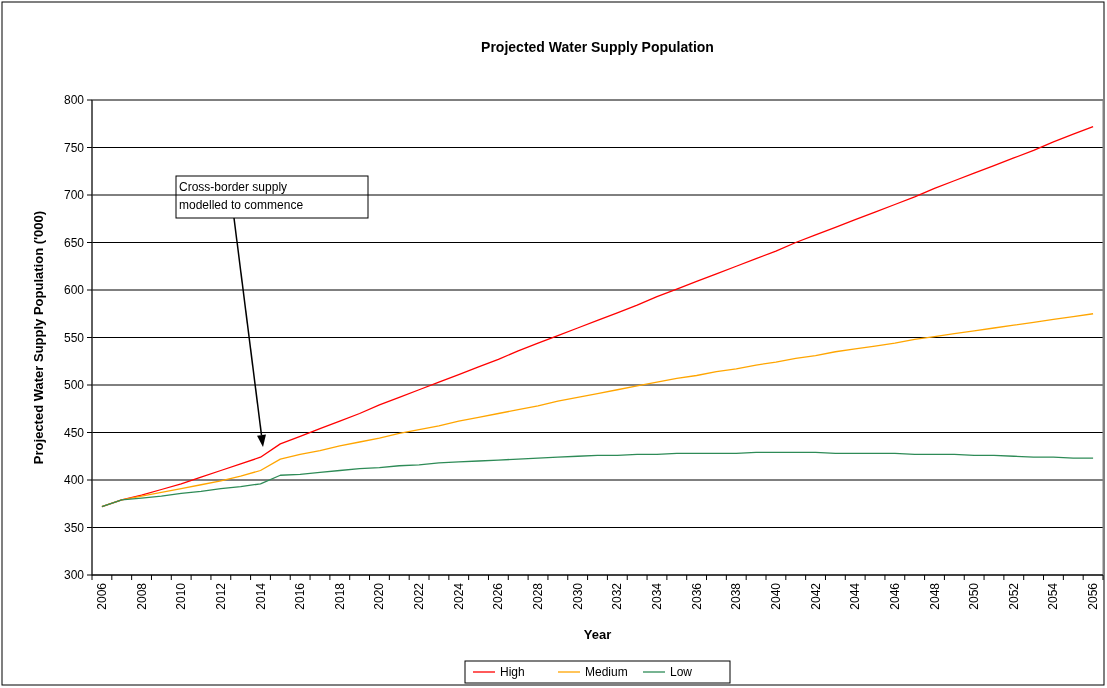 The image size is (1107, 688). I want to click on x-axis-title: Year, so click(597, 634).